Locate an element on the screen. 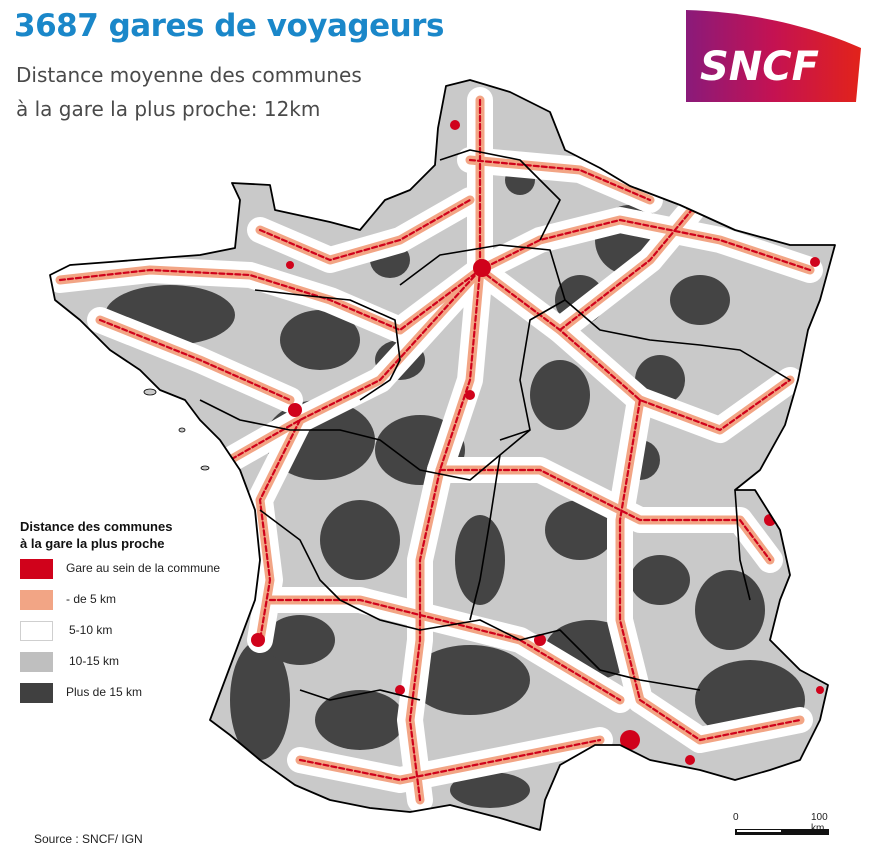  legend-swatch-station is located at coordinates (36, 569).